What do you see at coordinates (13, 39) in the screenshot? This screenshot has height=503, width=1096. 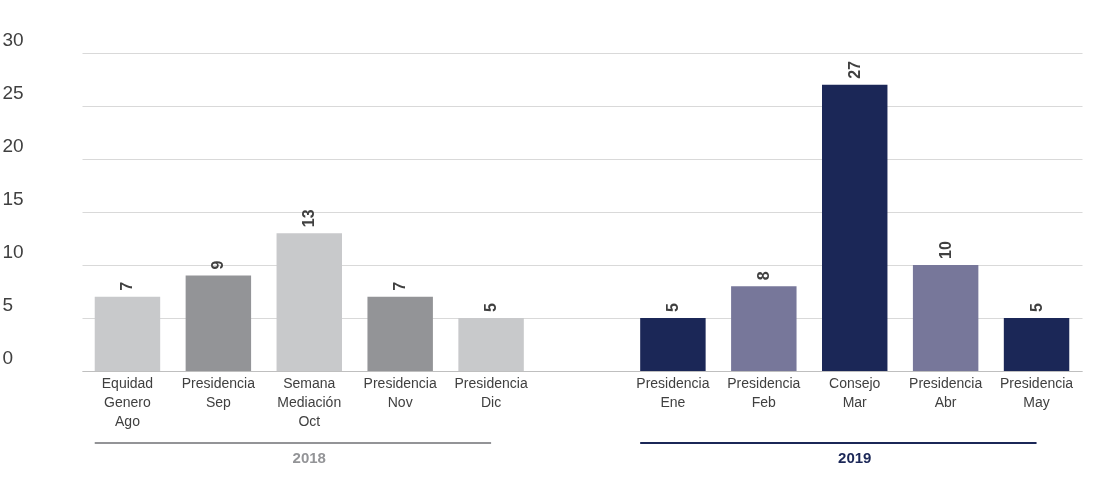 I see `y-tick-label: 30` at bounding box center [13, 39].